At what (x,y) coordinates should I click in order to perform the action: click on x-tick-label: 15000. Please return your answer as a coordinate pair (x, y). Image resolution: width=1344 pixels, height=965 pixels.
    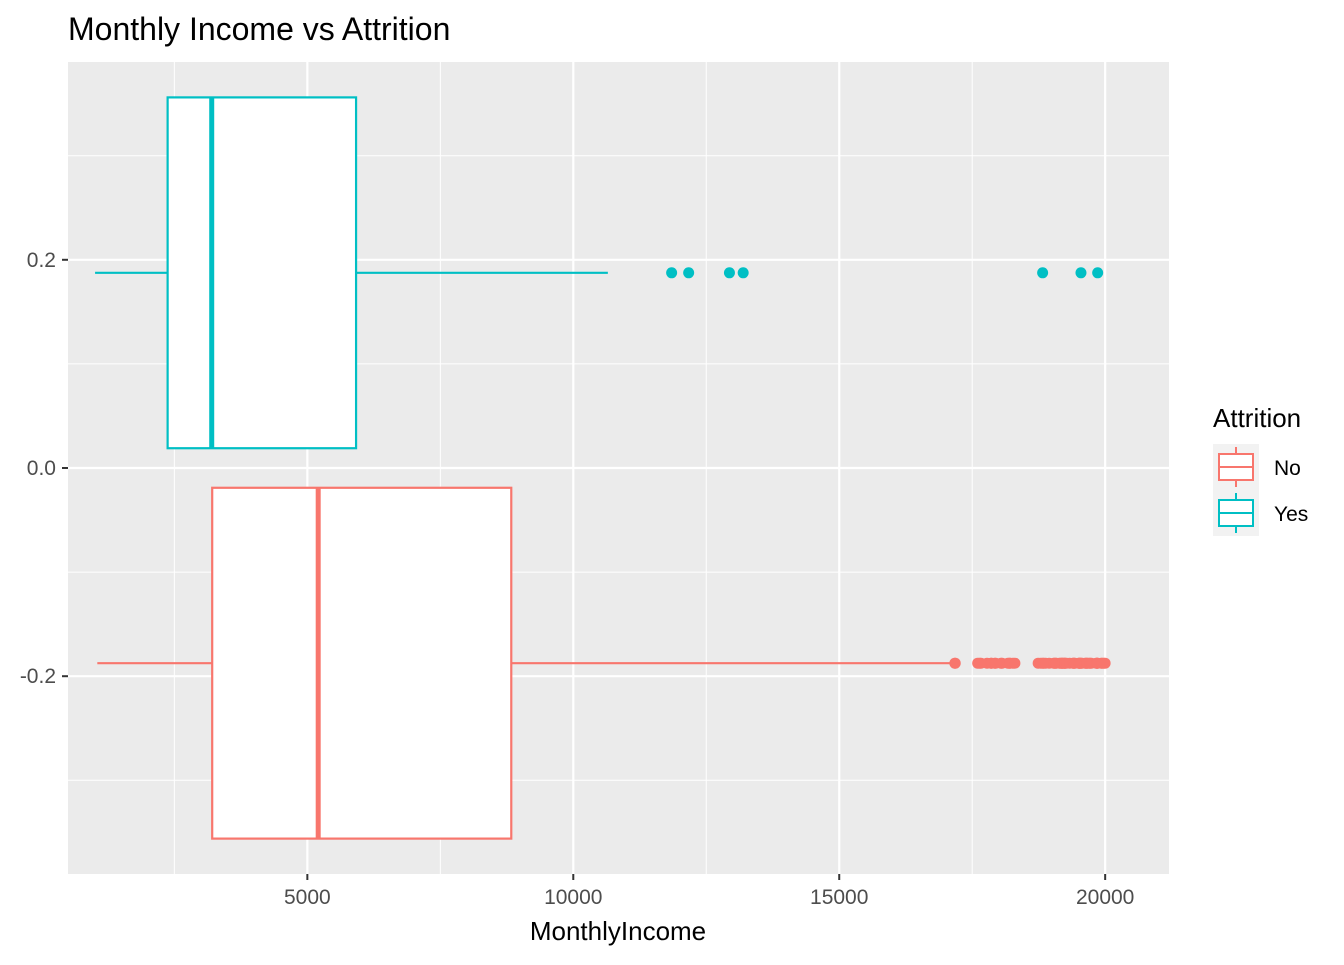
    Looking at the image, I should click on (839, 897).